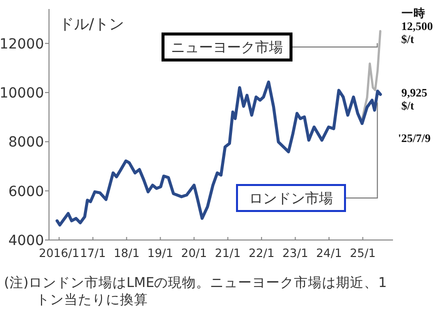 The width and height of the screenshot is (447, 325). Describe the element at coordinates (417, 26) in the screenshot. I see `annotation: 一時 12,500 $/t` at that location.